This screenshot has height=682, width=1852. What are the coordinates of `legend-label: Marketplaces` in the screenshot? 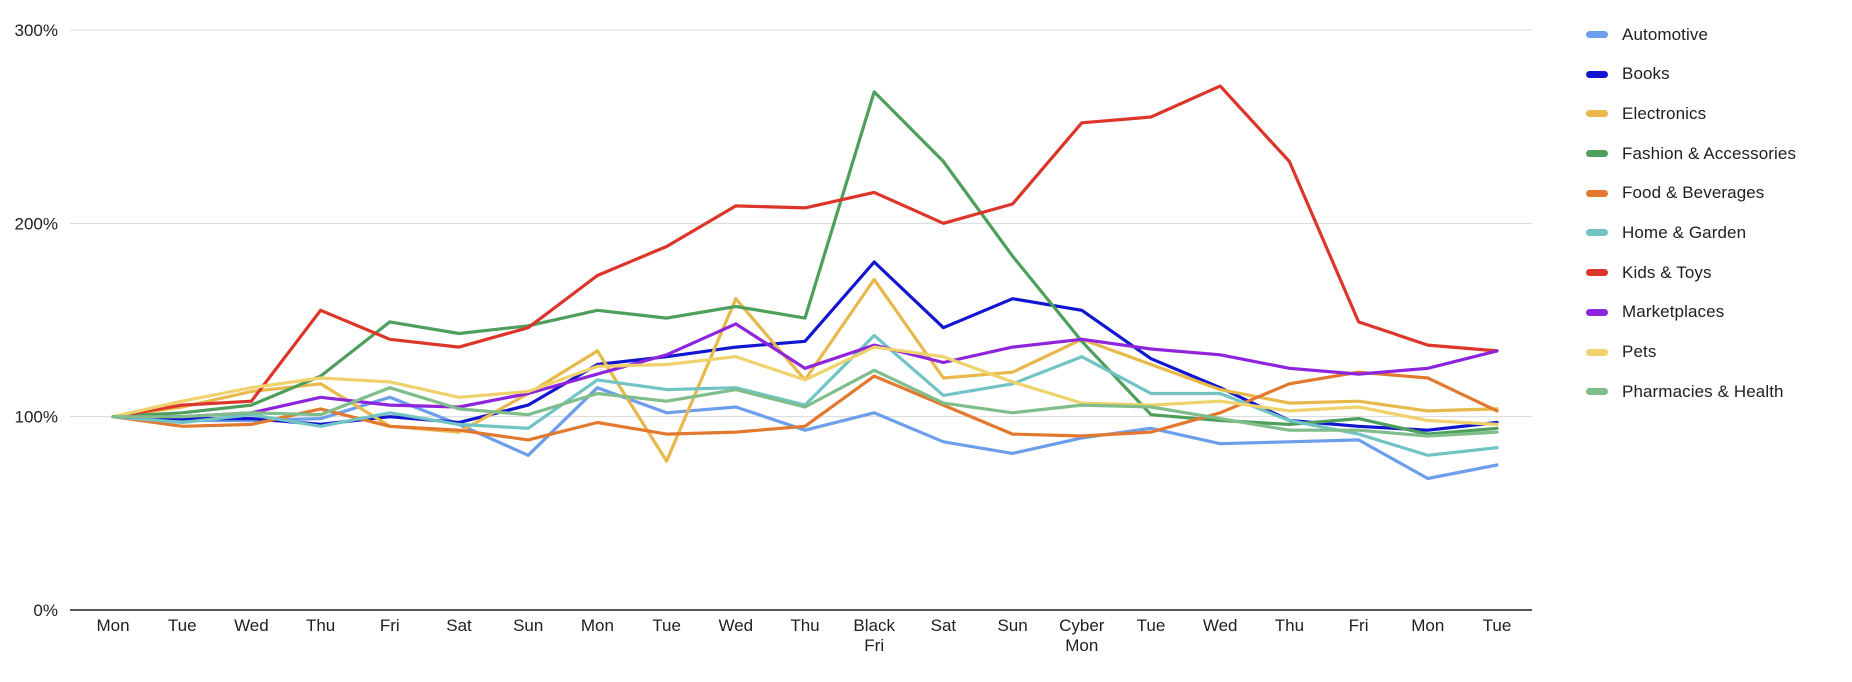 It's located at (1673, 312).